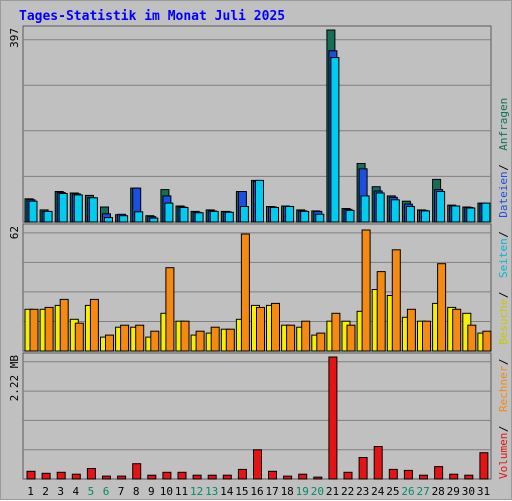  Describe the element at coordinates (347, 491) in the screenshot. I see `x-tick-label: 22` at that location.